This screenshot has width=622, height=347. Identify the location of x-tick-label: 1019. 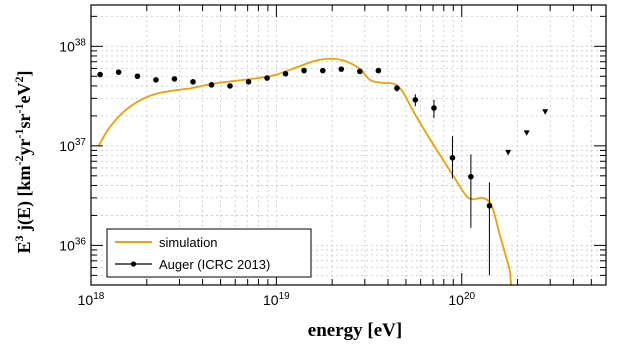
(276, 299).